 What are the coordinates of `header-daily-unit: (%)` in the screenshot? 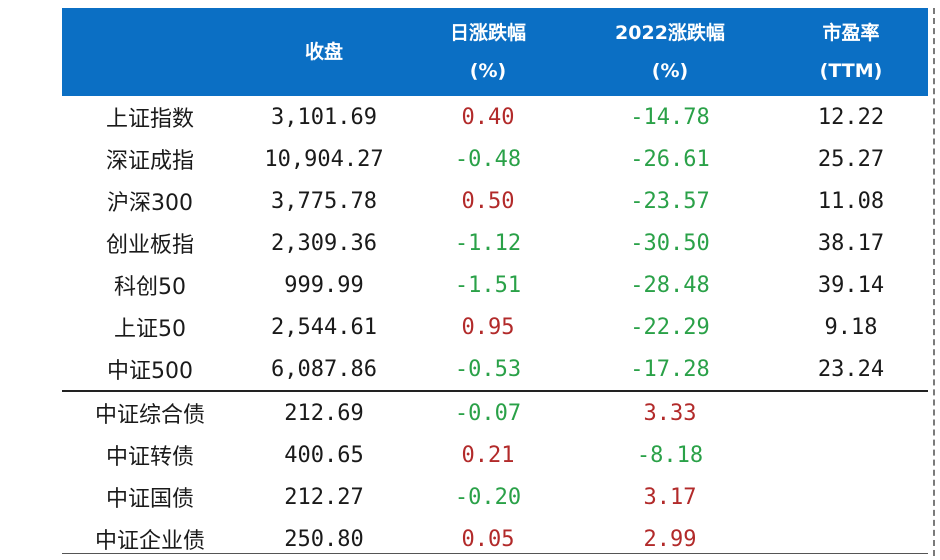 It's located at (488, 71).